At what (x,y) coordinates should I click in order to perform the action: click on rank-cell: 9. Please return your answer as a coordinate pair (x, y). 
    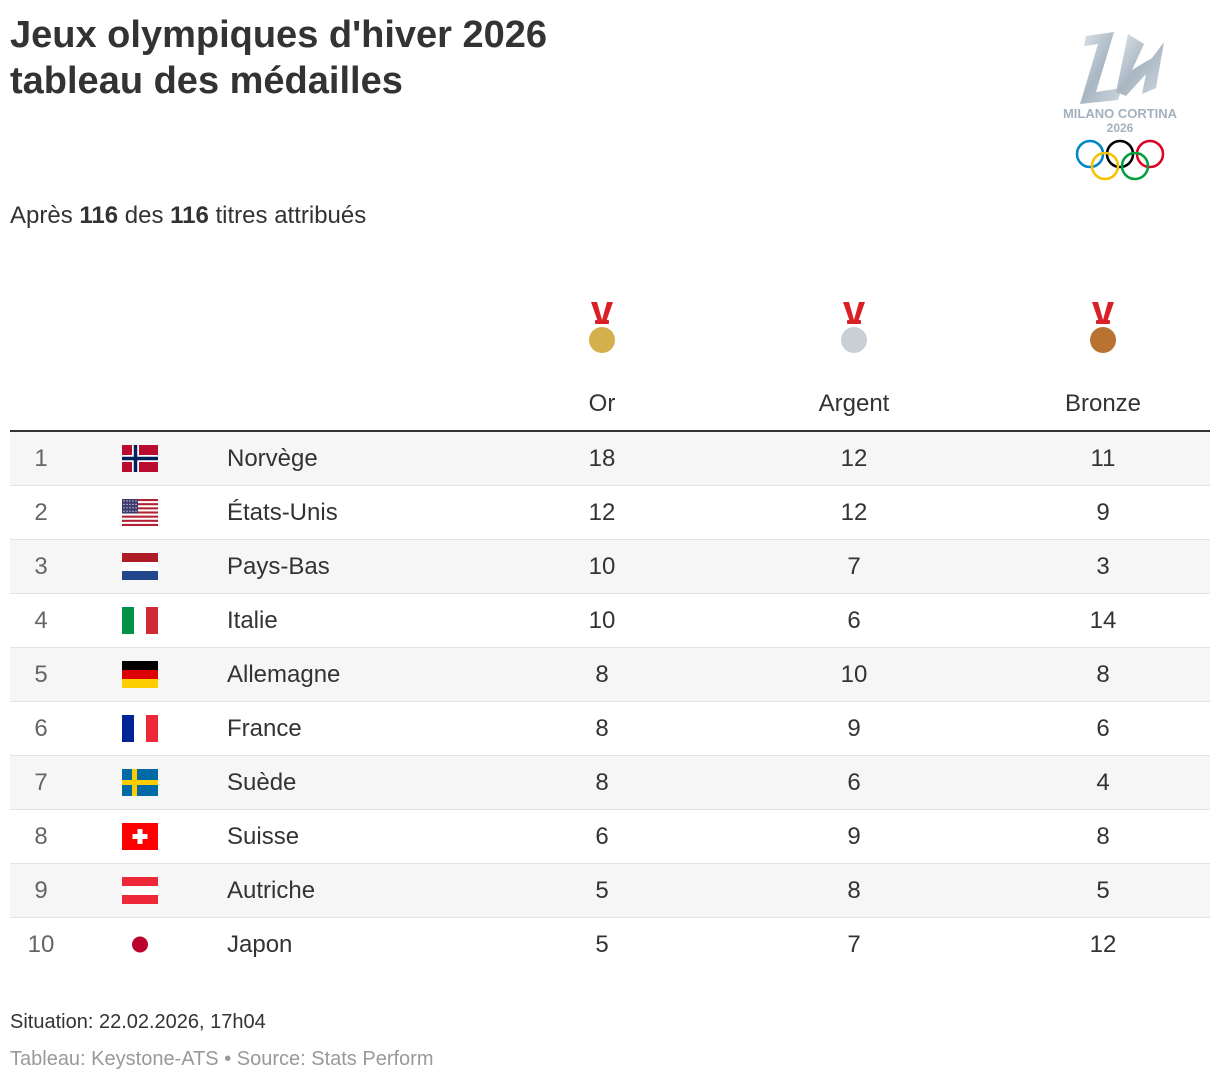
    Looking at the image, I should click on (41, 890).